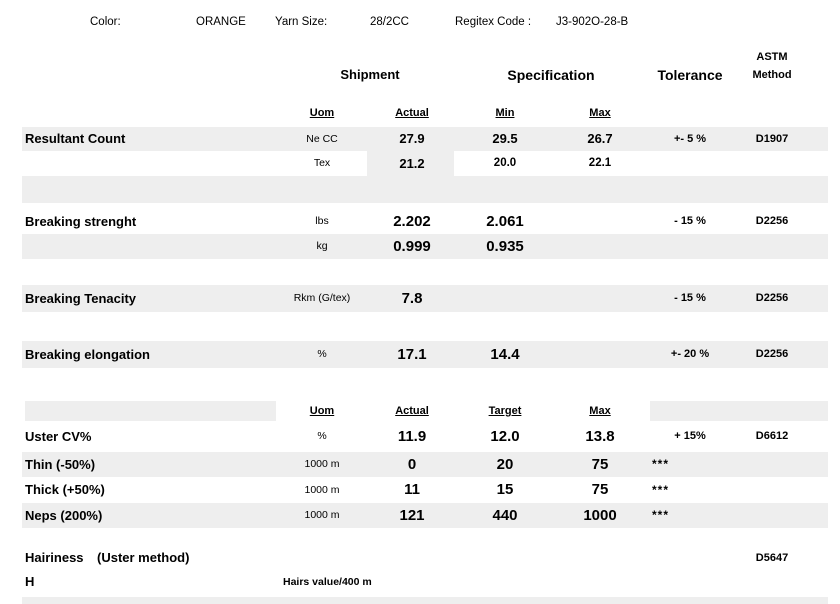  What do you see at coordinates (105, 22) in the screenshot?
I see `color-label: Color:` at bounding box center [105, 22].